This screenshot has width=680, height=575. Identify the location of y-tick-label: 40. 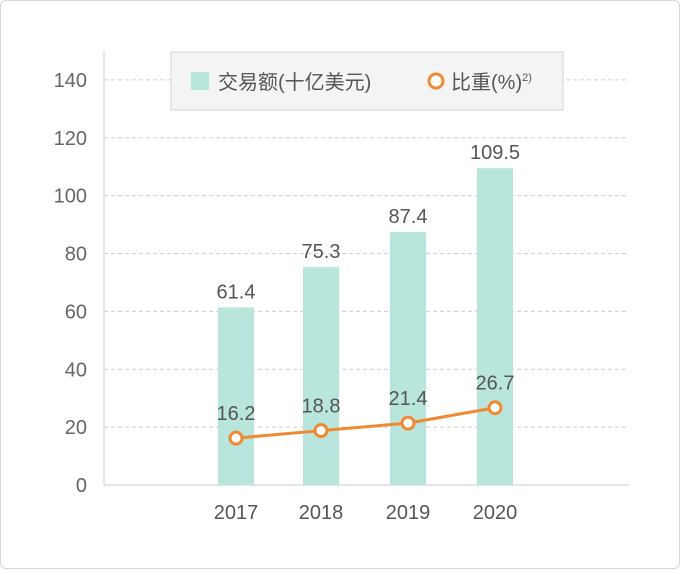
(76, 370).